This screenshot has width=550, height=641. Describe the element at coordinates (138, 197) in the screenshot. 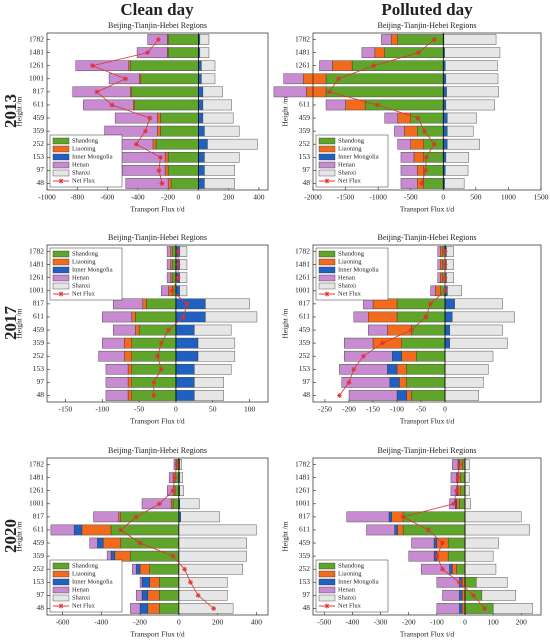

I see `x-tick-label: -400` at that location.